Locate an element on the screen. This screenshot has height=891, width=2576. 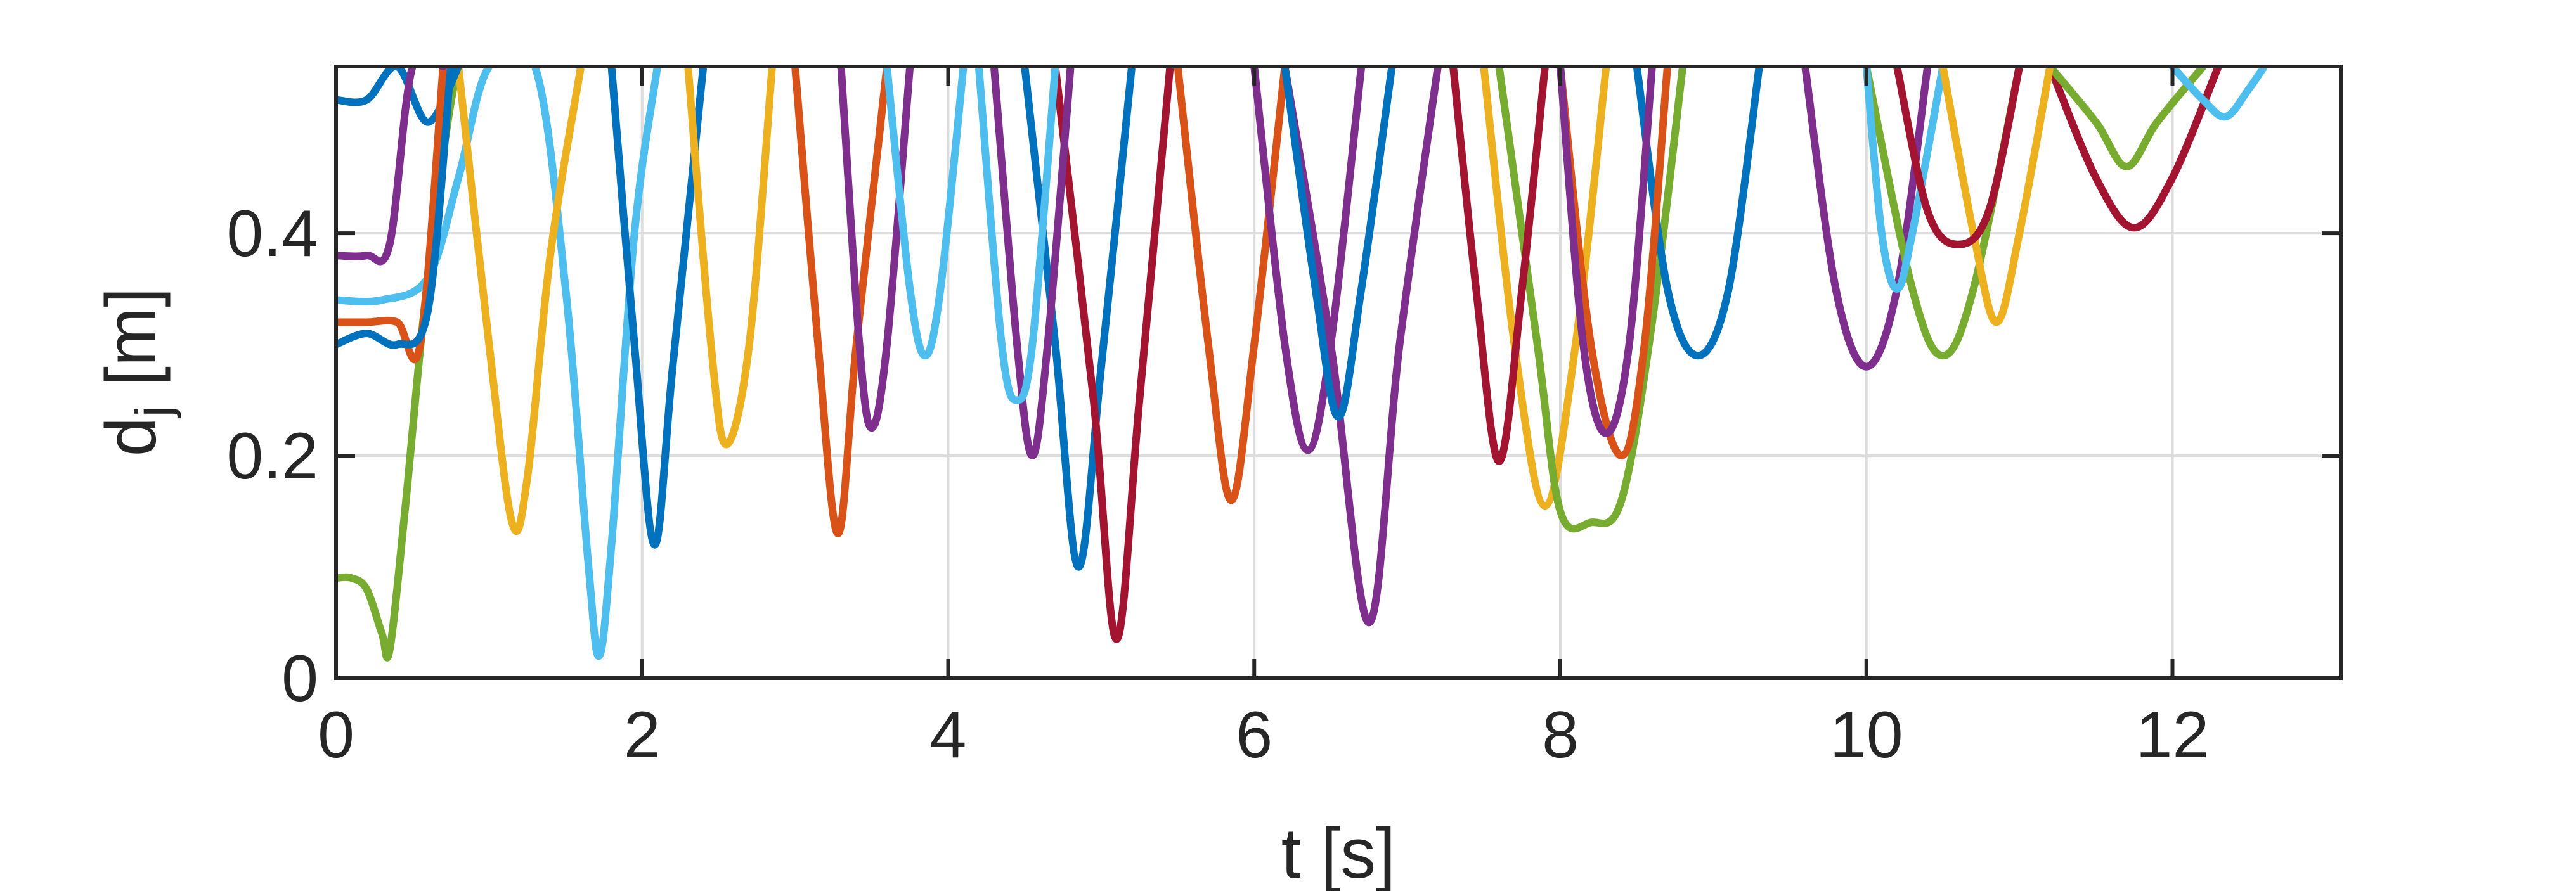
x-tick-label: 0 is located at coordinates (336, 735).